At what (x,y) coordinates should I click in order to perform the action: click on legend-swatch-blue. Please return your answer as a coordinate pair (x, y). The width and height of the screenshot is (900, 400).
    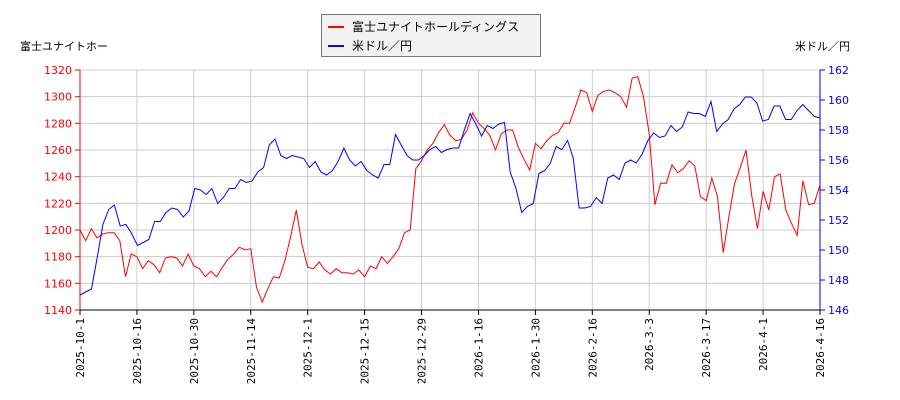
    Looking at the image, I should click on (336, 45).